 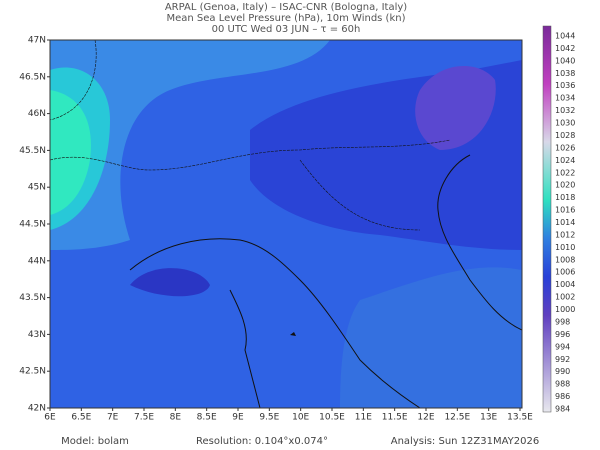 What do you see at coordinates (32, 372) in the screenshot?
I see `y-tick-label: 42.5N` at bounding box center [32, 372].